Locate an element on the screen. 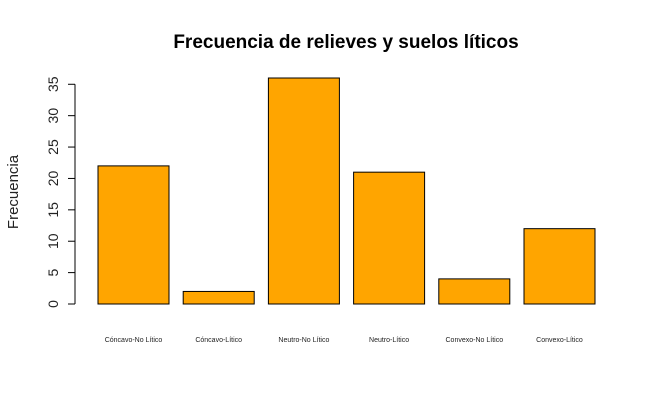 This screenshot has height=405, width=656. y-axis-label: Frecuencia is located at coordinates (13, 191).